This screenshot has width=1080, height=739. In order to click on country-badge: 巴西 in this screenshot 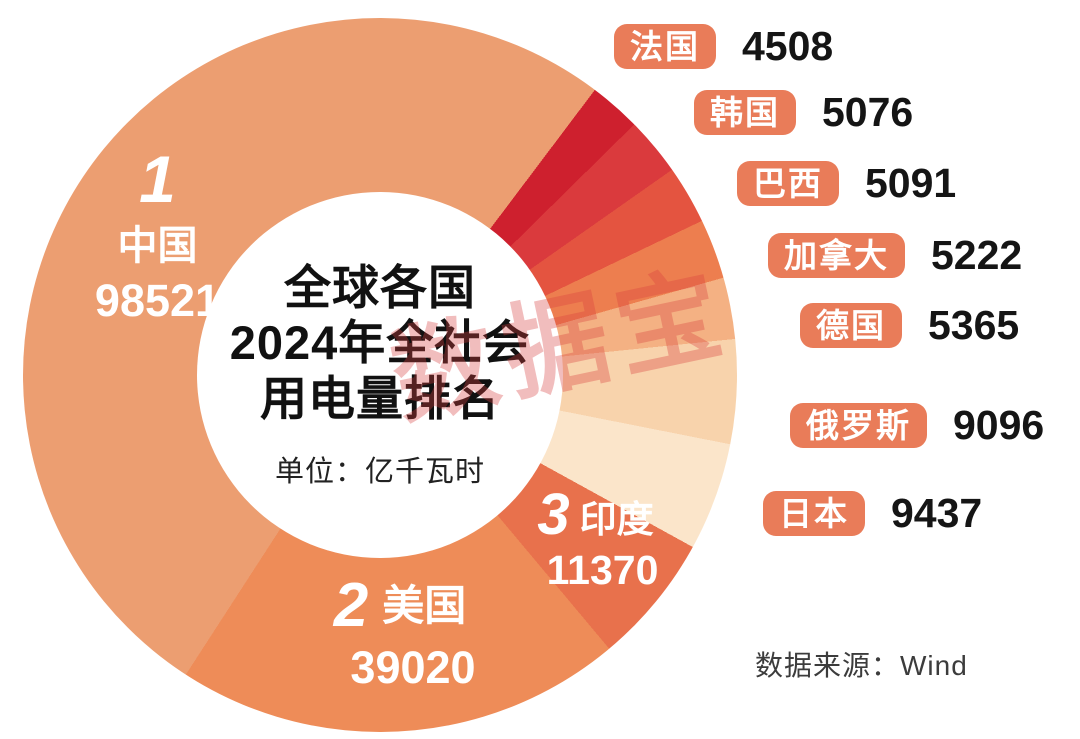, I will do `click(788, 183)`.